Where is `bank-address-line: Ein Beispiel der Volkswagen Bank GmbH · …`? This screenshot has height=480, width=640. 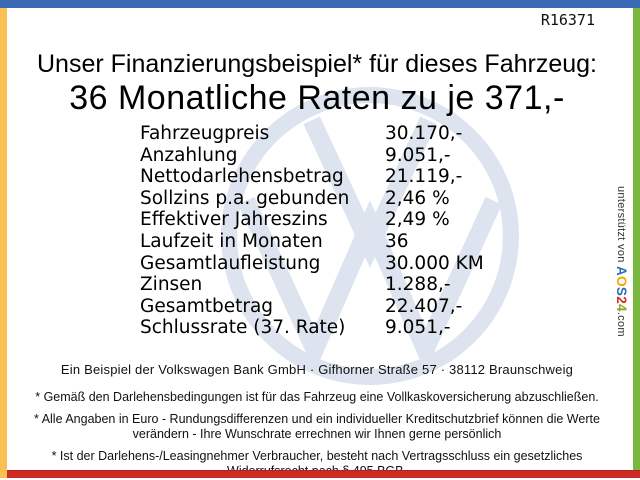 bank-address-line: Ein Beispiel der Volkswagen Bank GmbH · … is located at coordinates (317, 369).